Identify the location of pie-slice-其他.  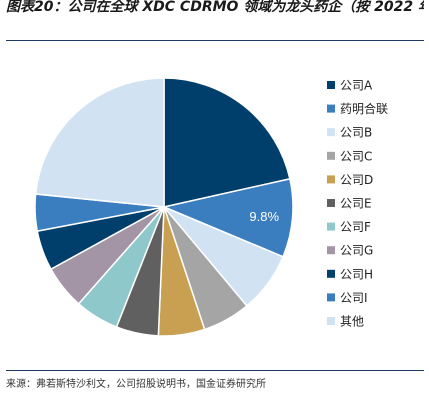
(99, 142).